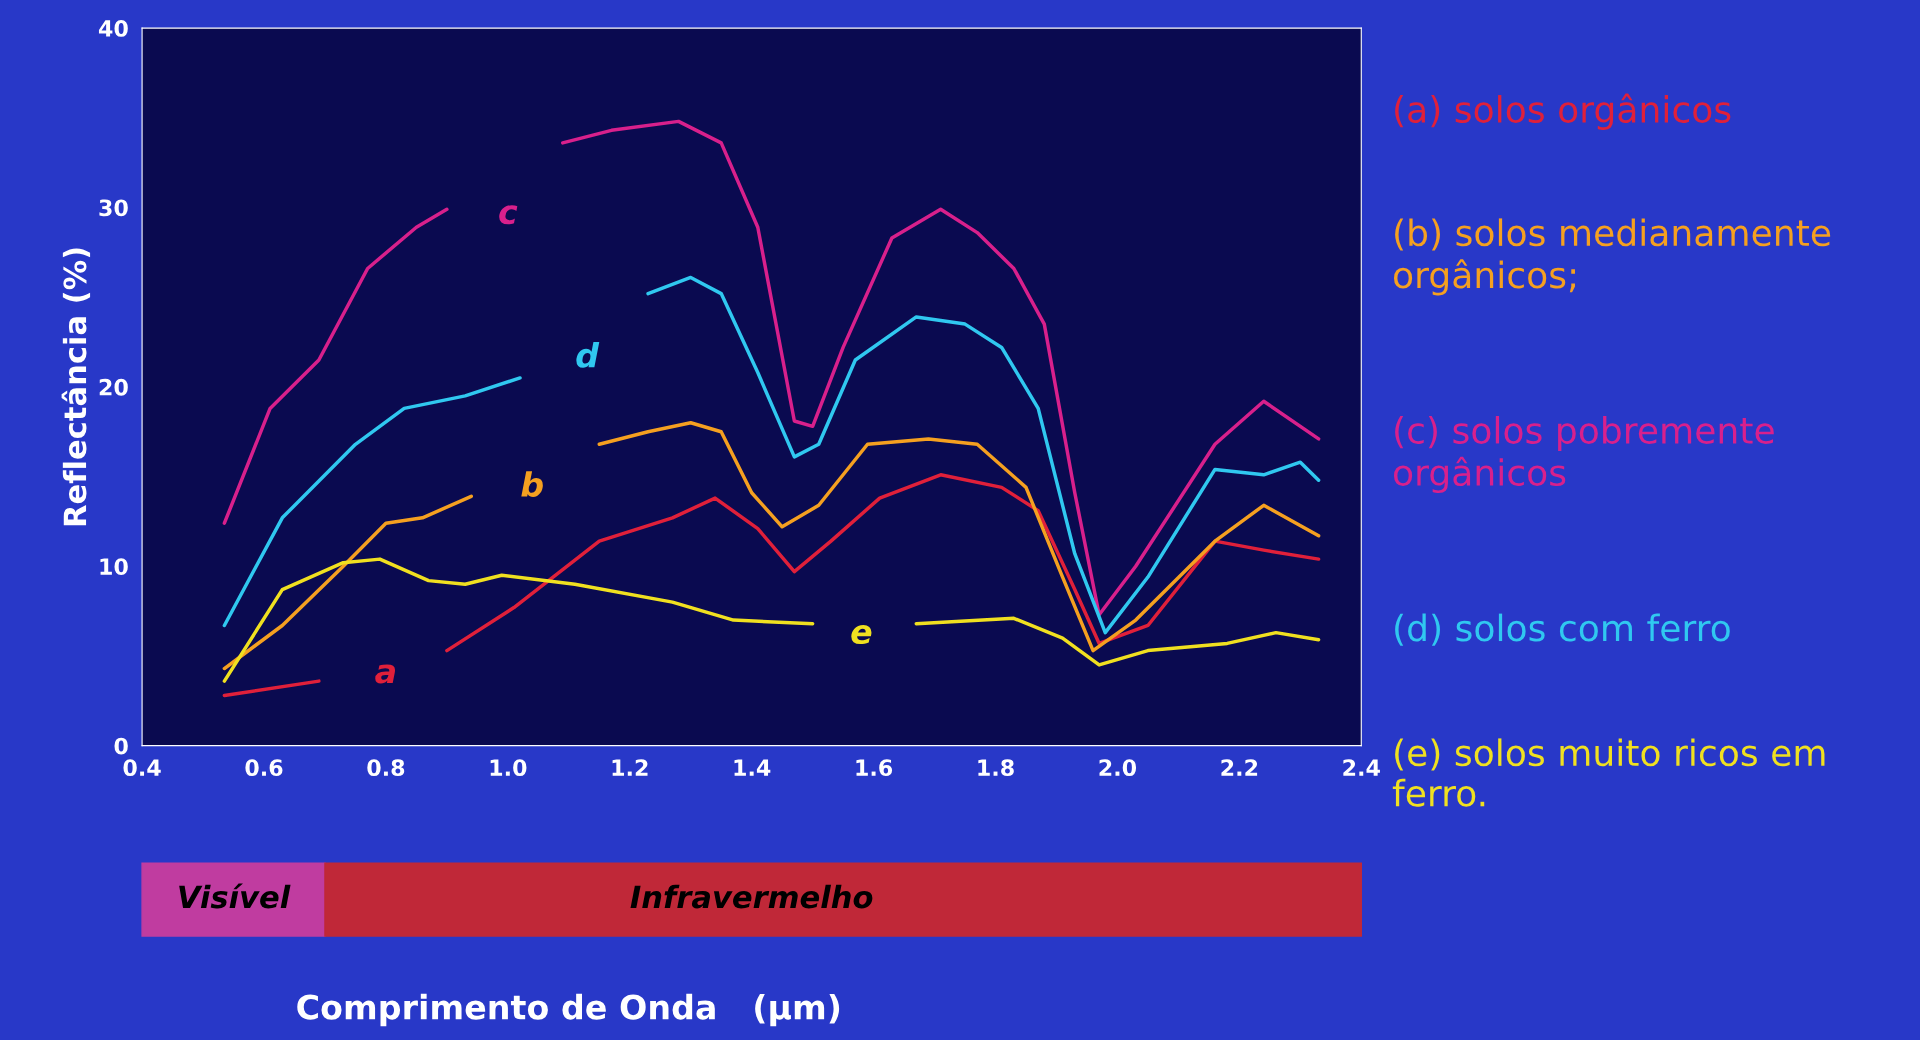 This screenshot has height=1040, width=1920. I want to click on annotation: c, so click(508, 215).